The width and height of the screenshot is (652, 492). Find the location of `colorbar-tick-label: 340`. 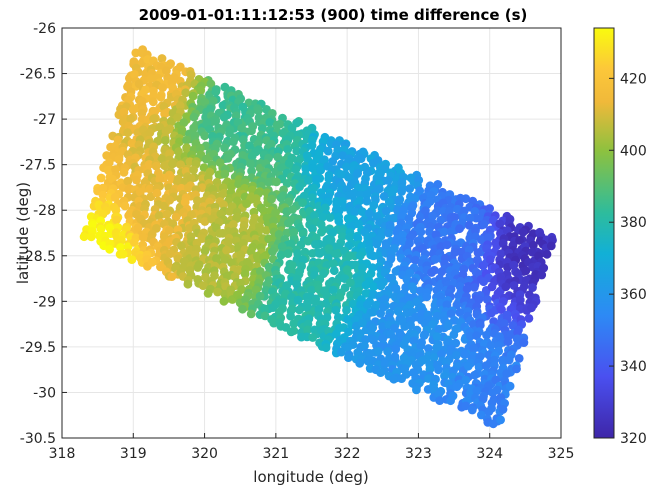

colorbar-tick-label: 340 is located at coordinates (633, 367).